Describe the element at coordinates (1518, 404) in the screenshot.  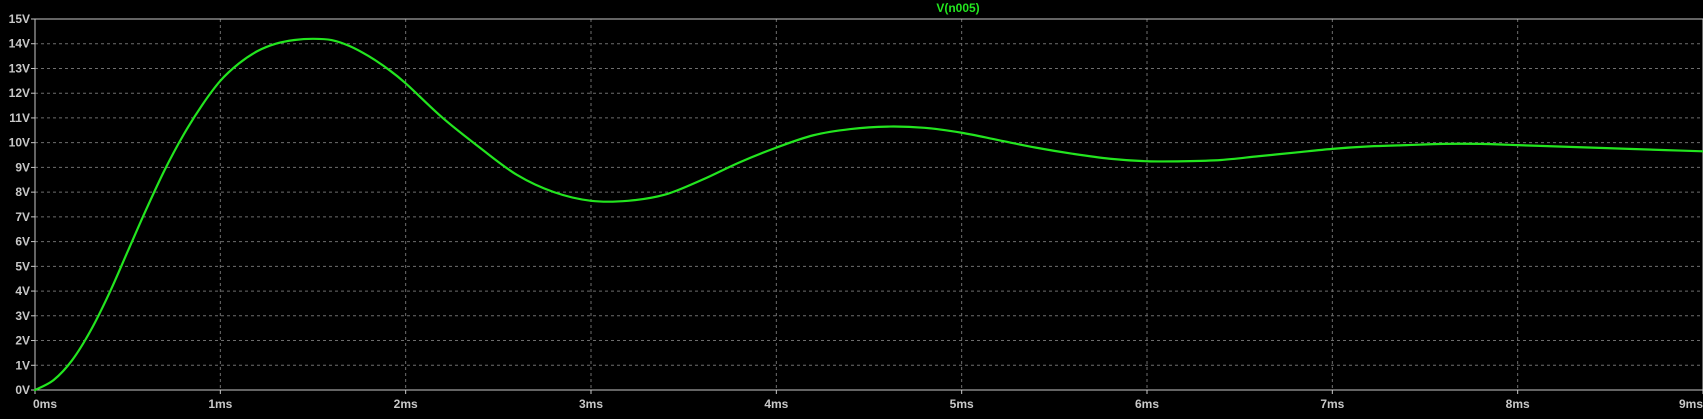
I see `x-tick-label: 8ms` at that location.